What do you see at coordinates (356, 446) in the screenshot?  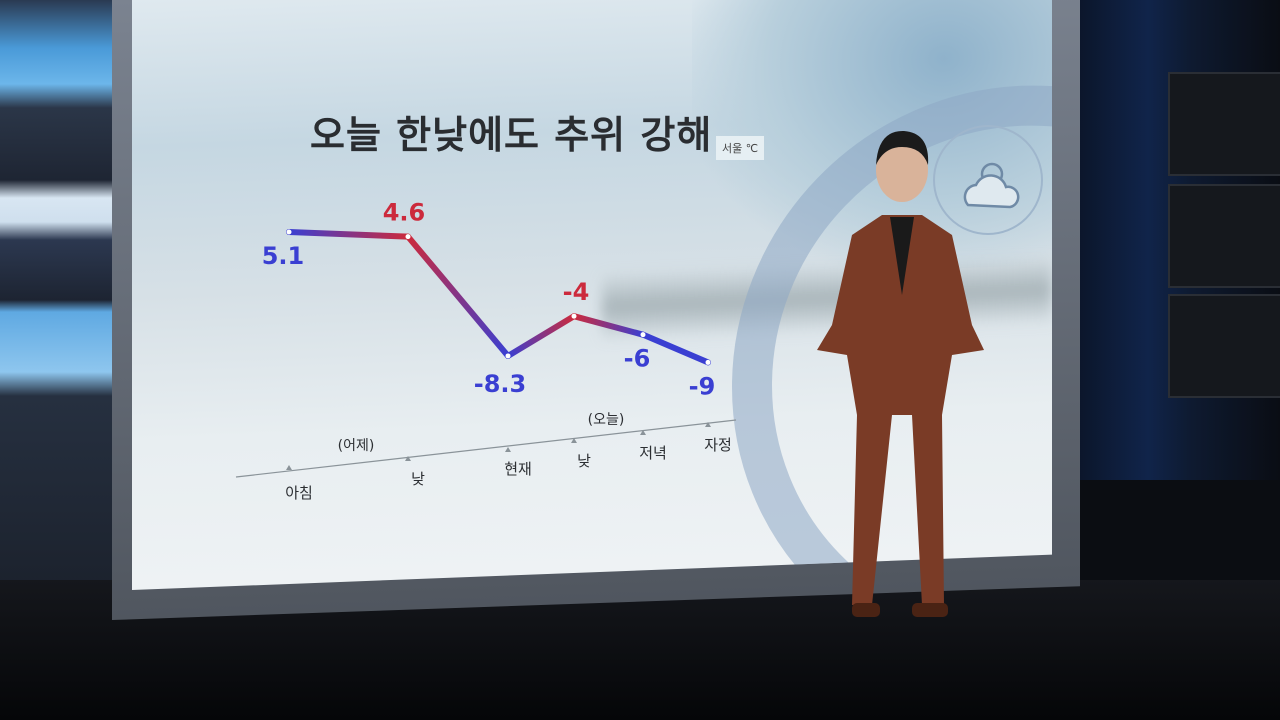 I see `group-label: (어제)` at bounding box center [356, 446].